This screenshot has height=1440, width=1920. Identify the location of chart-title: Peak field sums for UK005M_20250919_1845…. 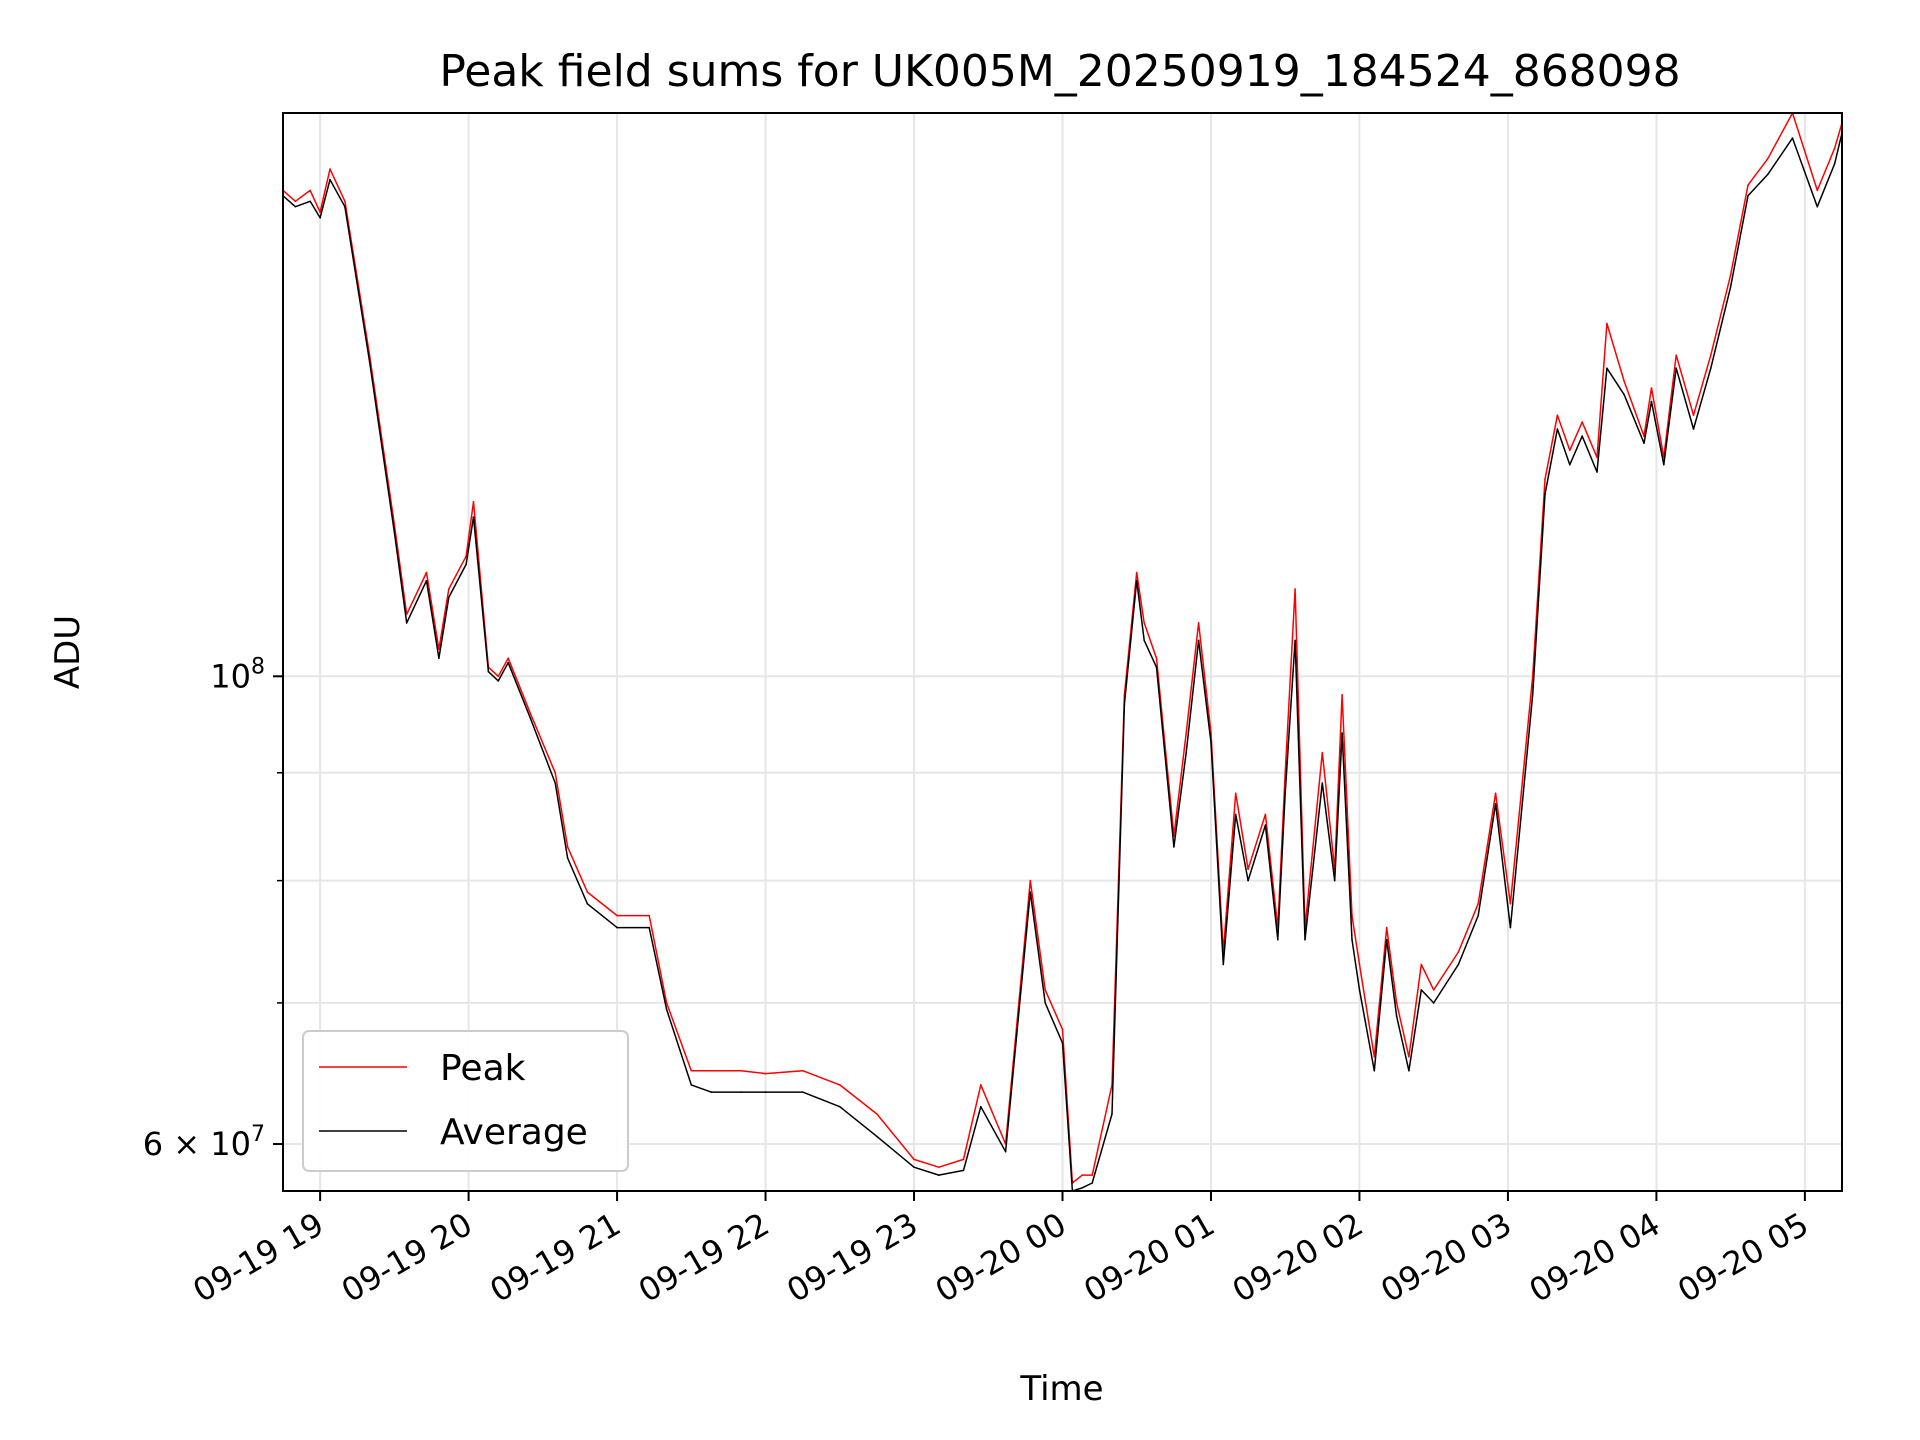
(1059, 71).